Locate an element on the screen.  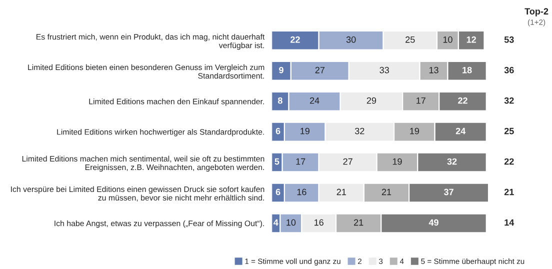
data-label: 33 is located at coordinates (384, 70).